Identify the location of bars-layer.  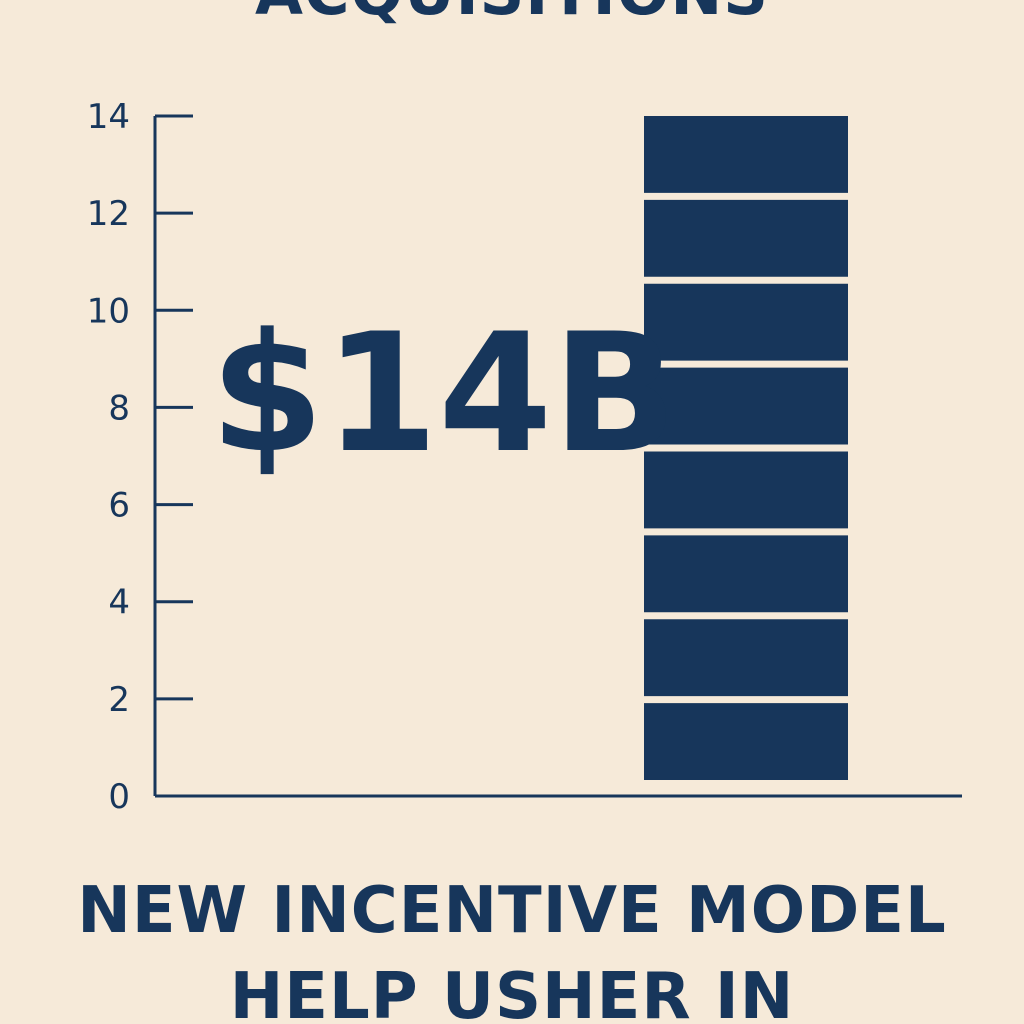
(746, 448).